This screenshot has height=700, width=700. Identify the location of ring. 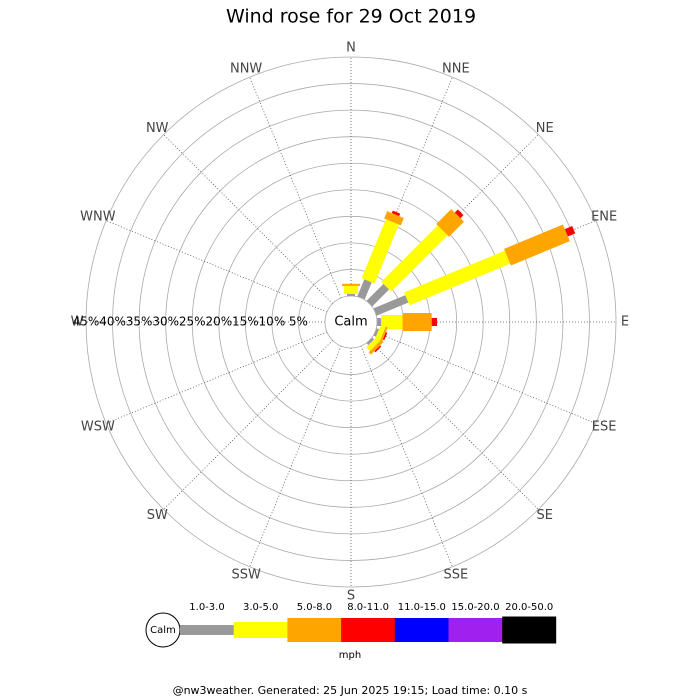
(351, 322).